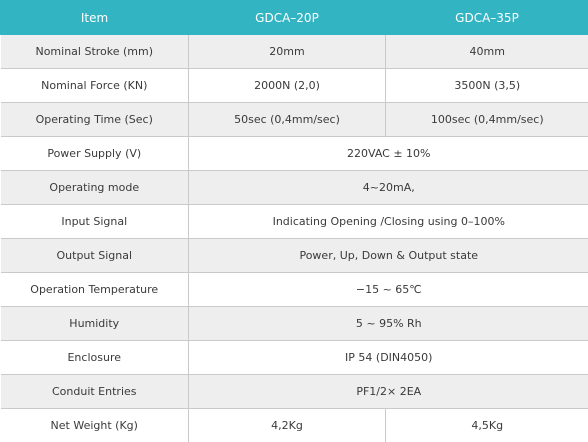 The width and height of the screenshot is (588, 442). Describe the element at coordinates (94, 255) in the screenshot. I see `row-label: Output Signal` at that location.